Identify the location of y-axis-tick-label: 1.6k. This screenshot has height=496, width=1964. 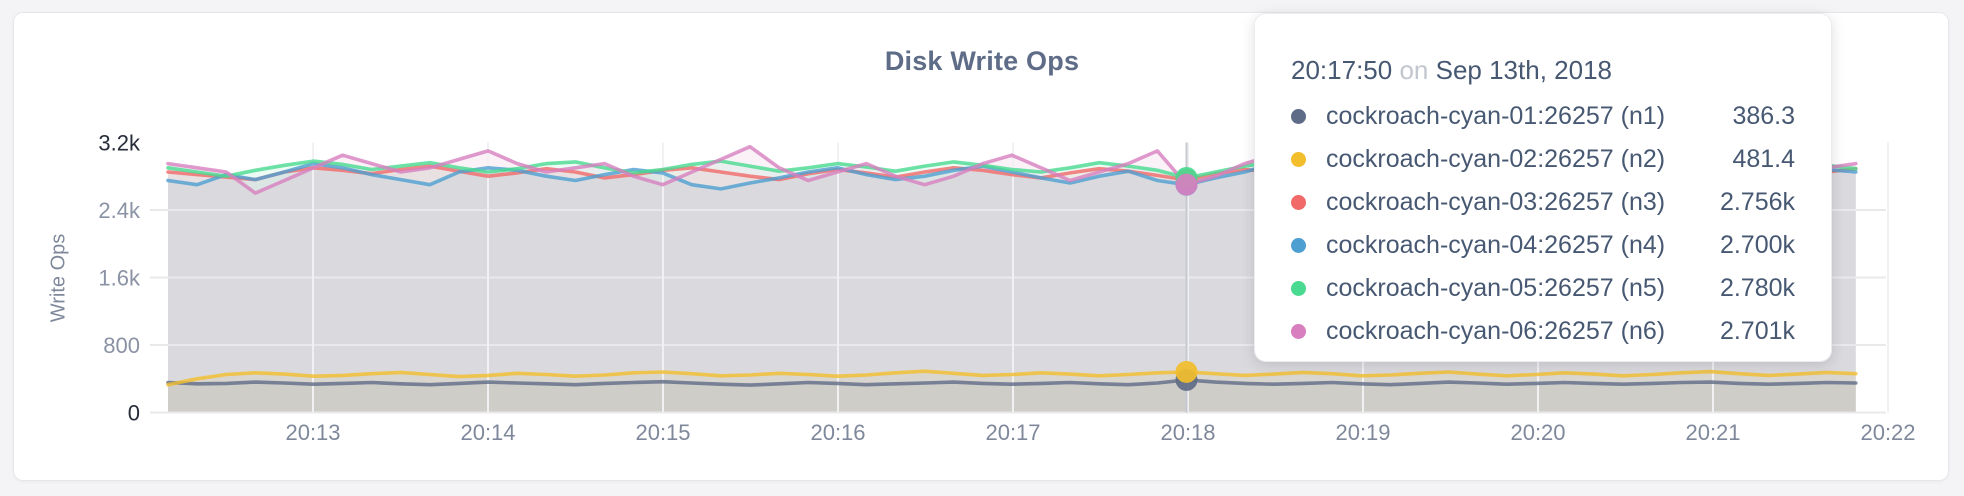
(119, 278).